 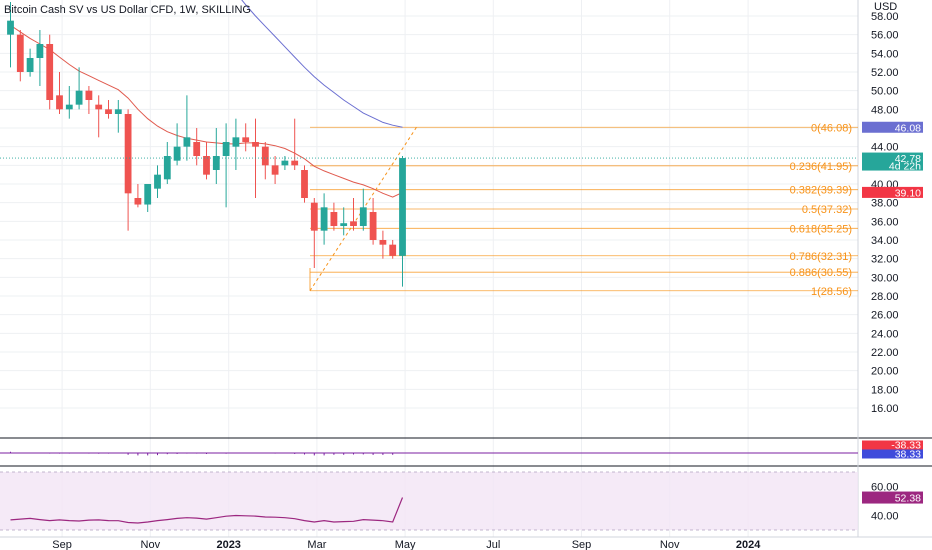 I want to click on price-tick-label: 20.00, so click(x=885, y=372).